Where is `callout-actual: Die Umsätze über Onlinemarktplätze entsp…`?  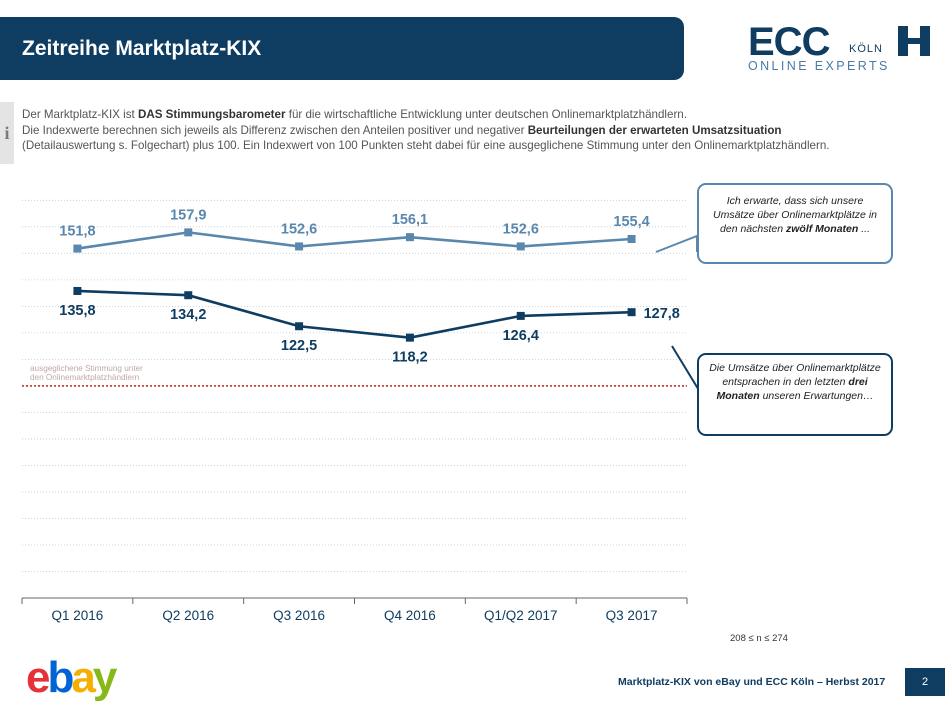 callout-actual: Die Umsätze über Onlinemarktplätze entsp… is located at coordinates (795, 394).